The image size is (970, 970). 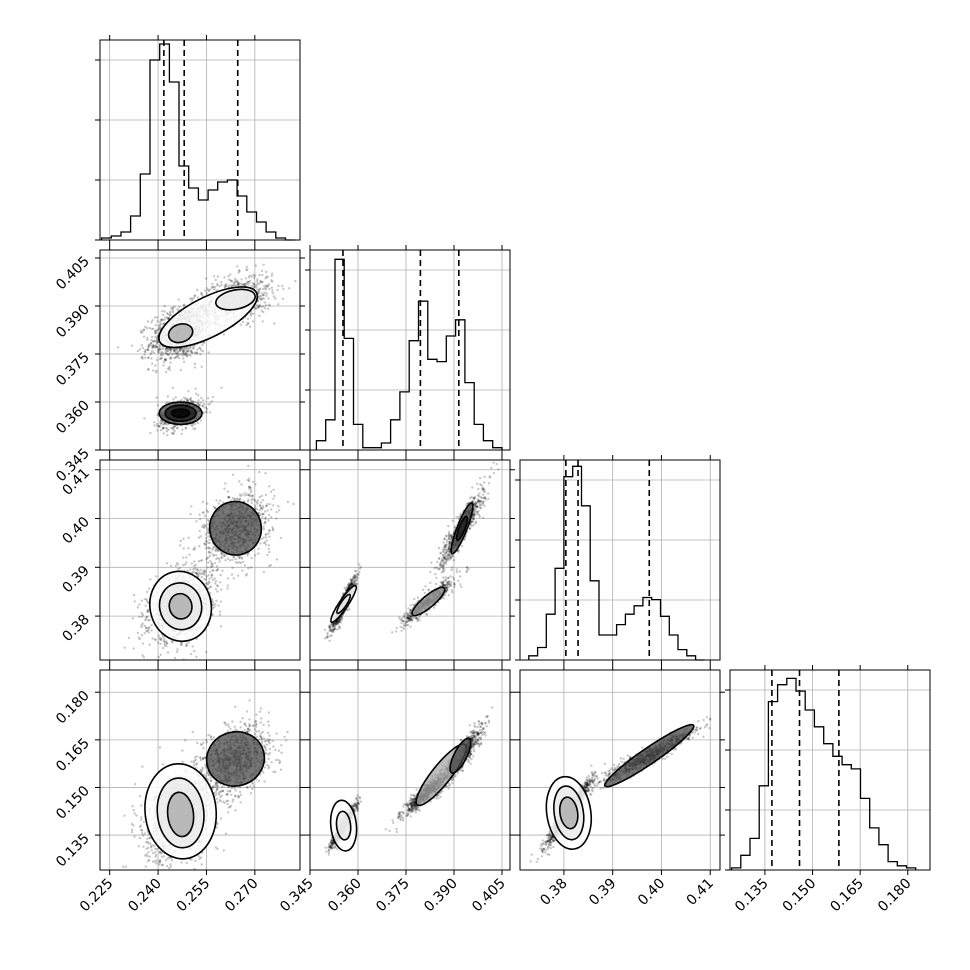 I want to click on sample-points, so click(x=209, y=562).